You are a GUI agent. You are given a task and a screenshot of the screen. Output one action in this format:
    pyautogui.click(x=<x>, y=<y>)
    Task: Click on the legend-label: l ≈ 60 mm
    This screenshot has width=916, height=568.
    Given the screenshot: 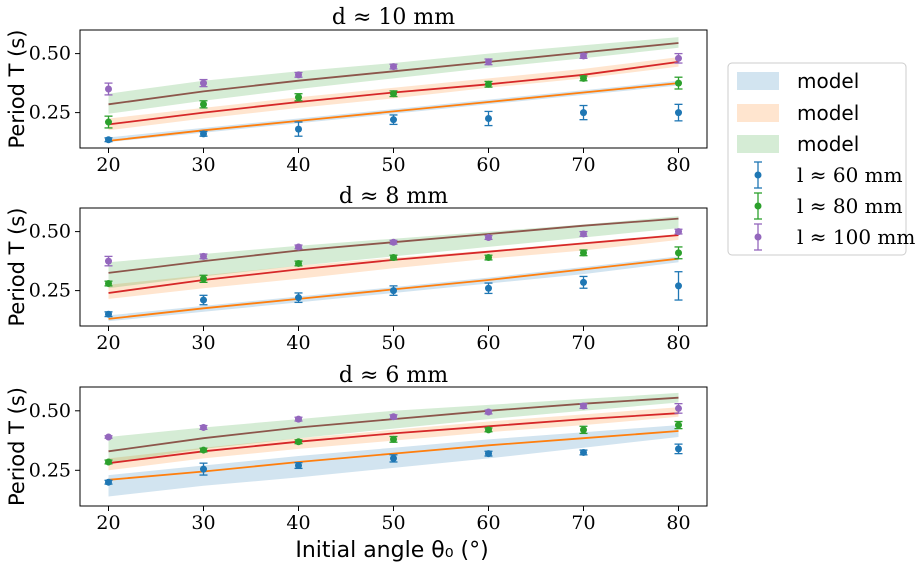 What is the action you would take?
    pyautogui.click(x=850, y=175)
    